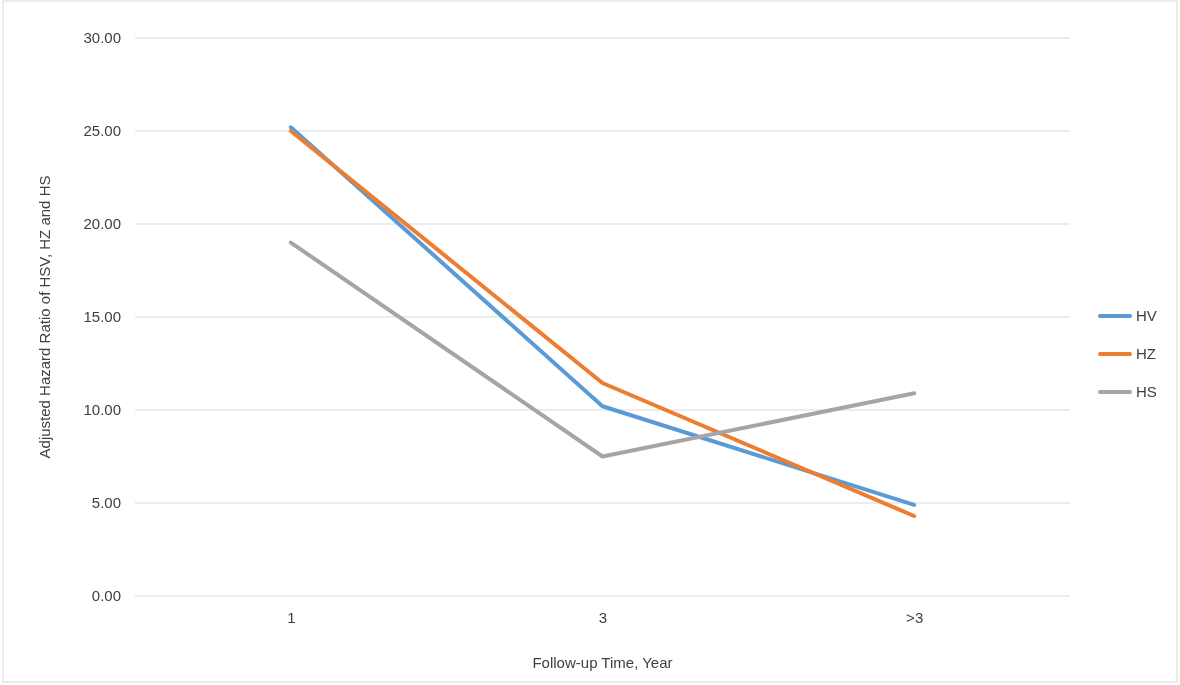 This screenshot has width=1180, height=685. Describe the element at coordinates (102, 131) in the screenshot. I see `y-tick-label: 25.00` at that location.